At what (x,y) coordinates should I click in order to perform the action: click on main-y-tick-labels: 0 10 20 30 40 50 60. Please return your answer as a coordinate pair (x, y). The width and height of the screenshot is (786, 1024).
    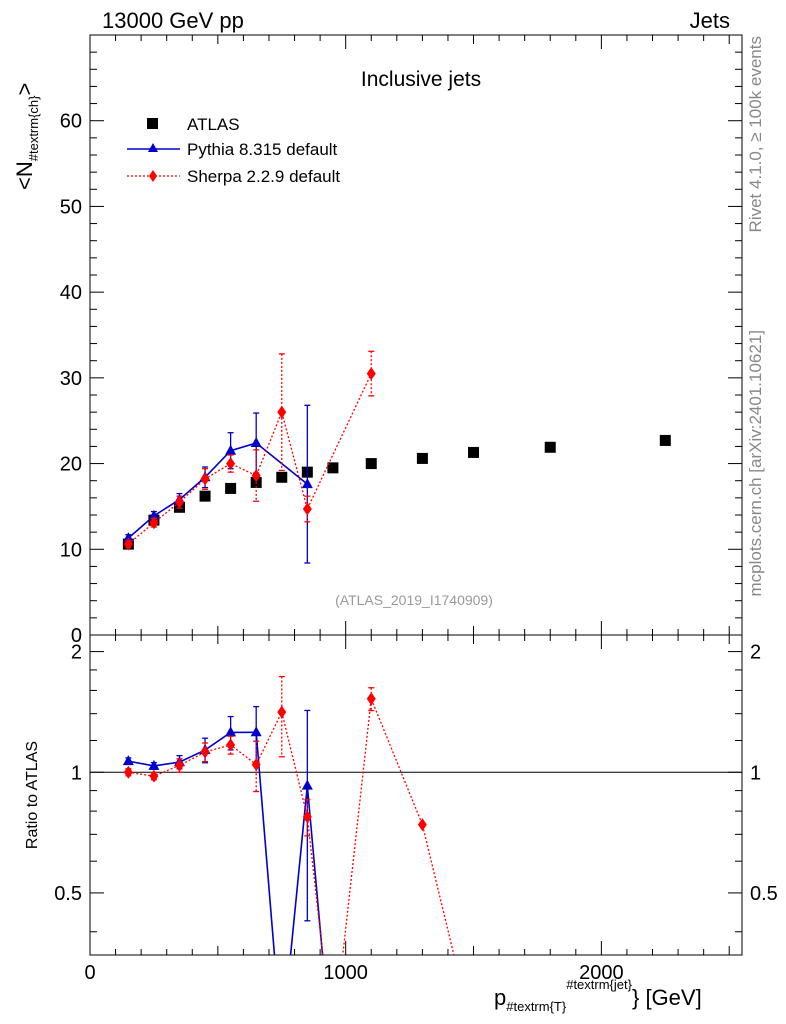
    Looking at the image, I should click on (71, 379).